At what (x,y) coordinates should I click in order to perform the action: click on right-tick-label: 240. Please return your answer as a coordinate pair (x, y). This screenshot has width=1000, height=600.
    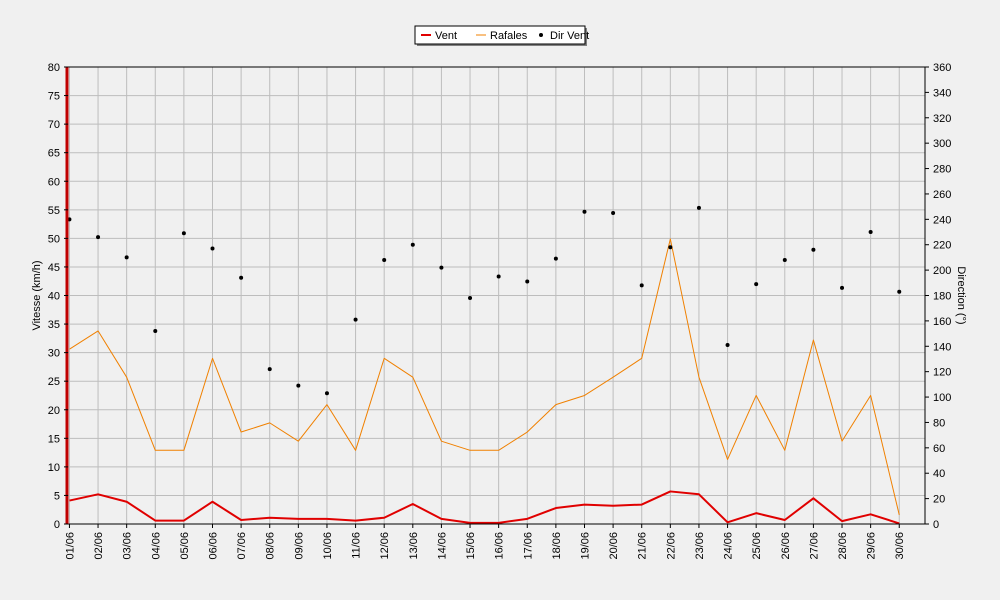
    Looking at the image, I should click on (942, 220).